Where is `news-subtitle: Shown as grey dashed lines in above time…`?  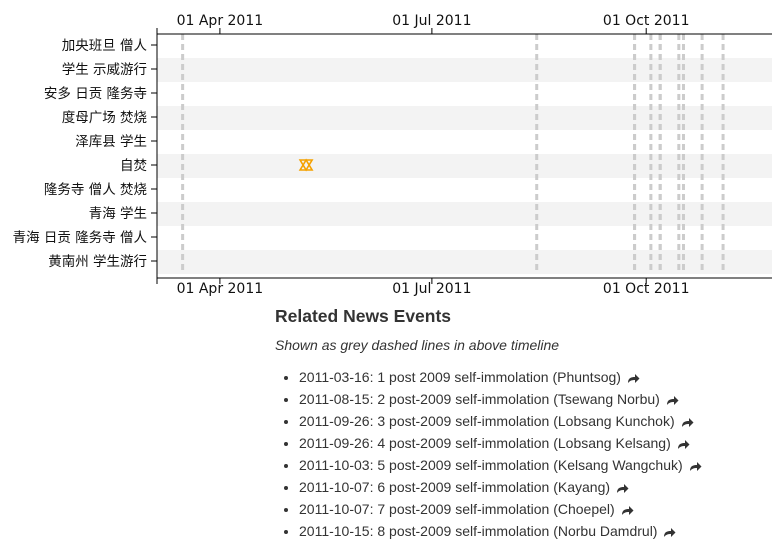
news-subtitle: Shown as grey dashed lines in above time… is located at coordinates (417, 345).